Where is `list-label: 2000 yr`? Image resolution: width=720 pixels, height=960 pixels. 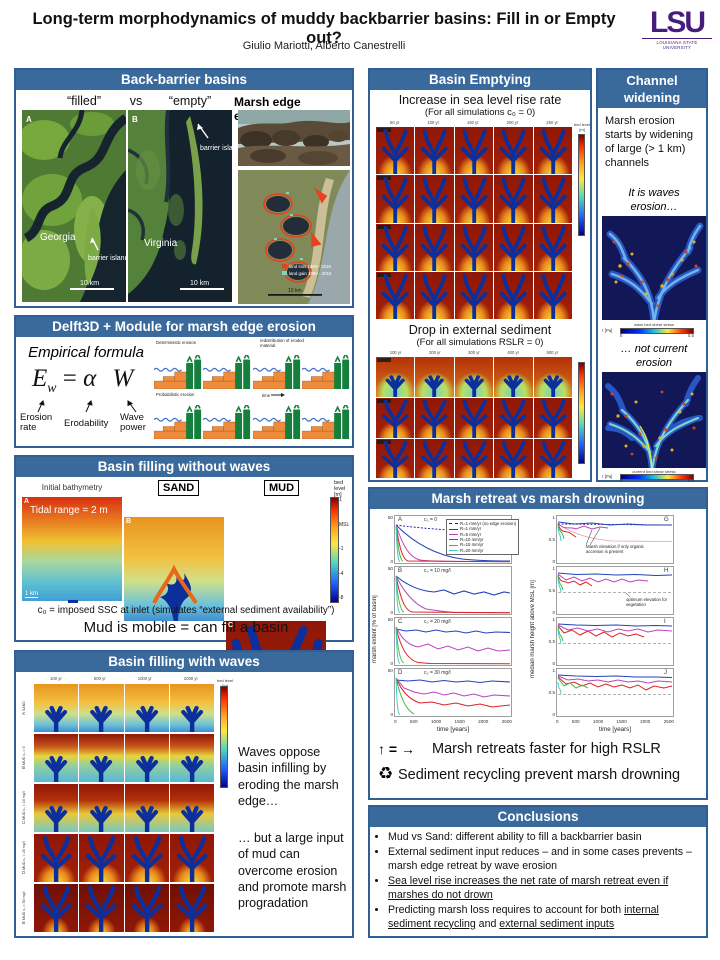 list-label: 2000 yr is located at coordinates (190, 678).